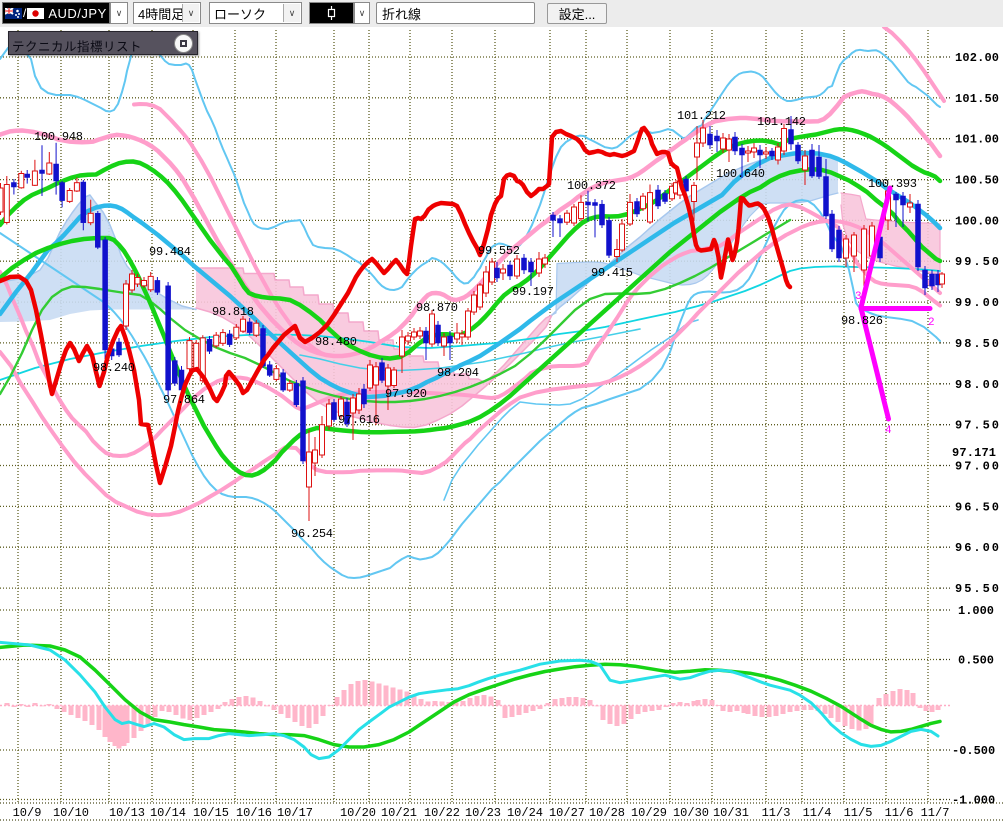 The width and height of the screenshot is (1003, 823). Describe the element at coordinates (168, 813) in the screenshot. I see `svg-text: 10/14` at that location.